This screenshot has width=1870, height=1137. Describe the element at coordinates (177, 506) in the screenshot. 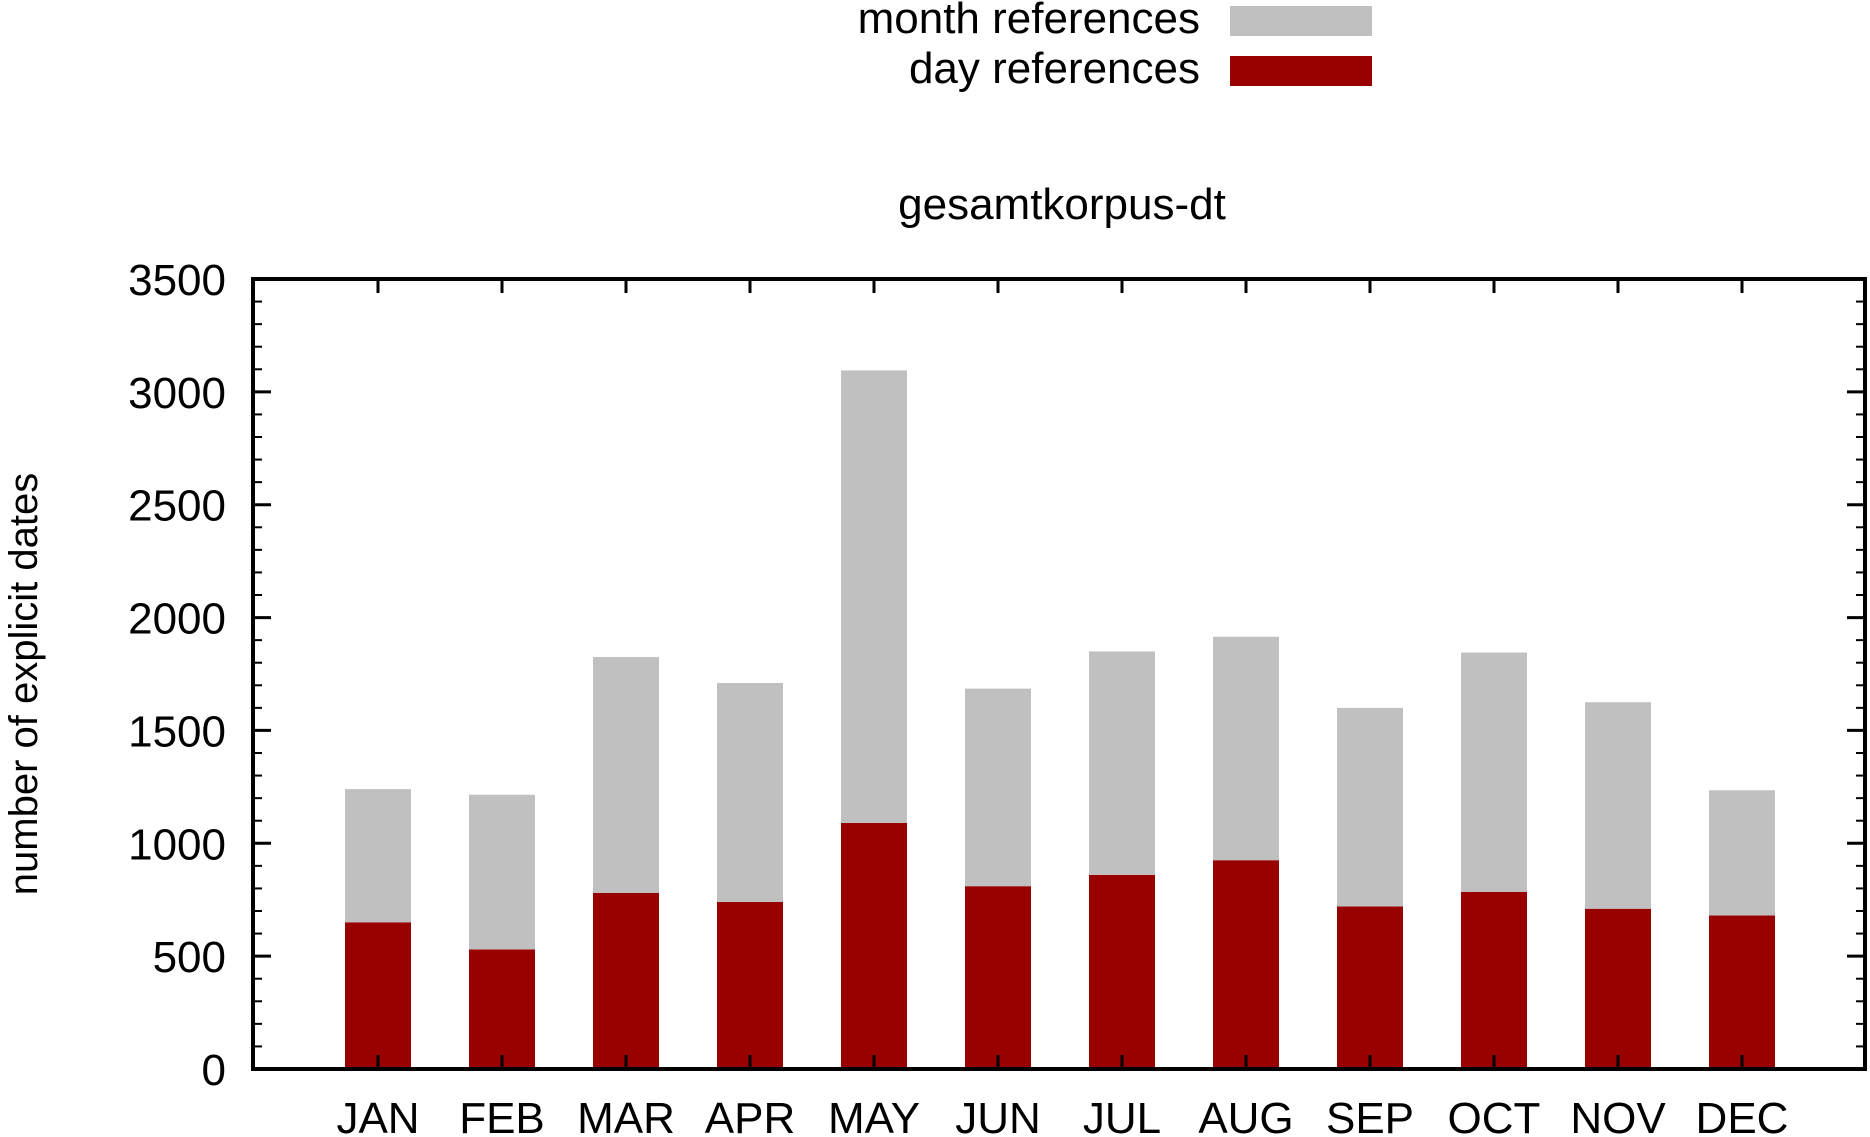

I see `y-tick-label-2500: 2500` at that location.